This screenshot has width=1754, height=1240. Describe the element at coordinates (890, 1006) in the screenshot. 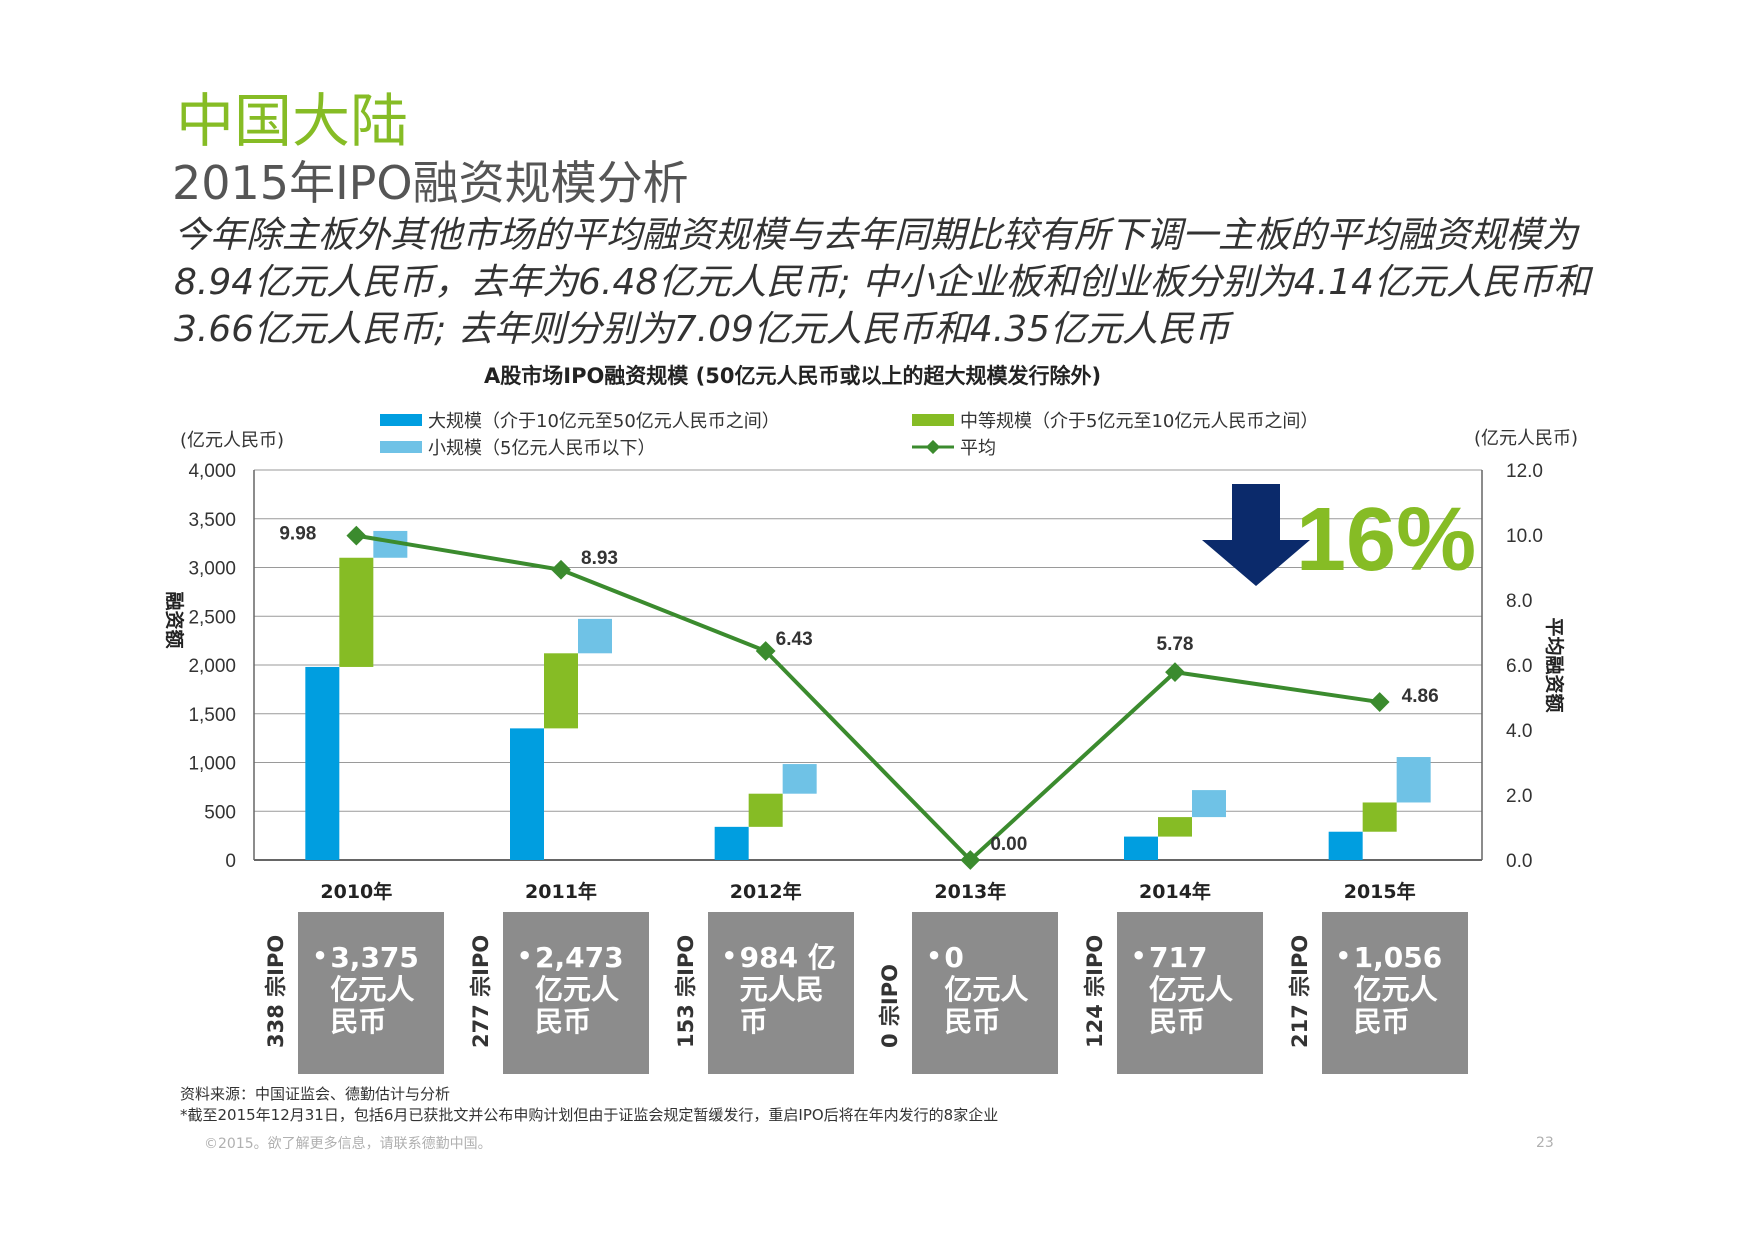

I see `deal-count-label: 0 宗IPO` at that location.